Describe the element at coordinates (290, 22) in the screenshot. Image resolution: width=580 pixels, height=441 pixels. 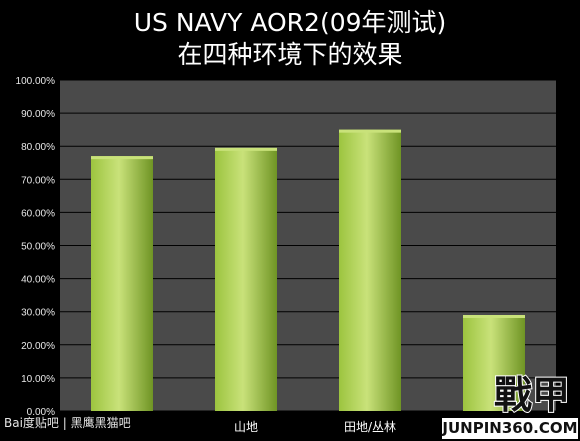
I see `chart-title-line1: US NAVY AOR2(09年测试)` at that location.